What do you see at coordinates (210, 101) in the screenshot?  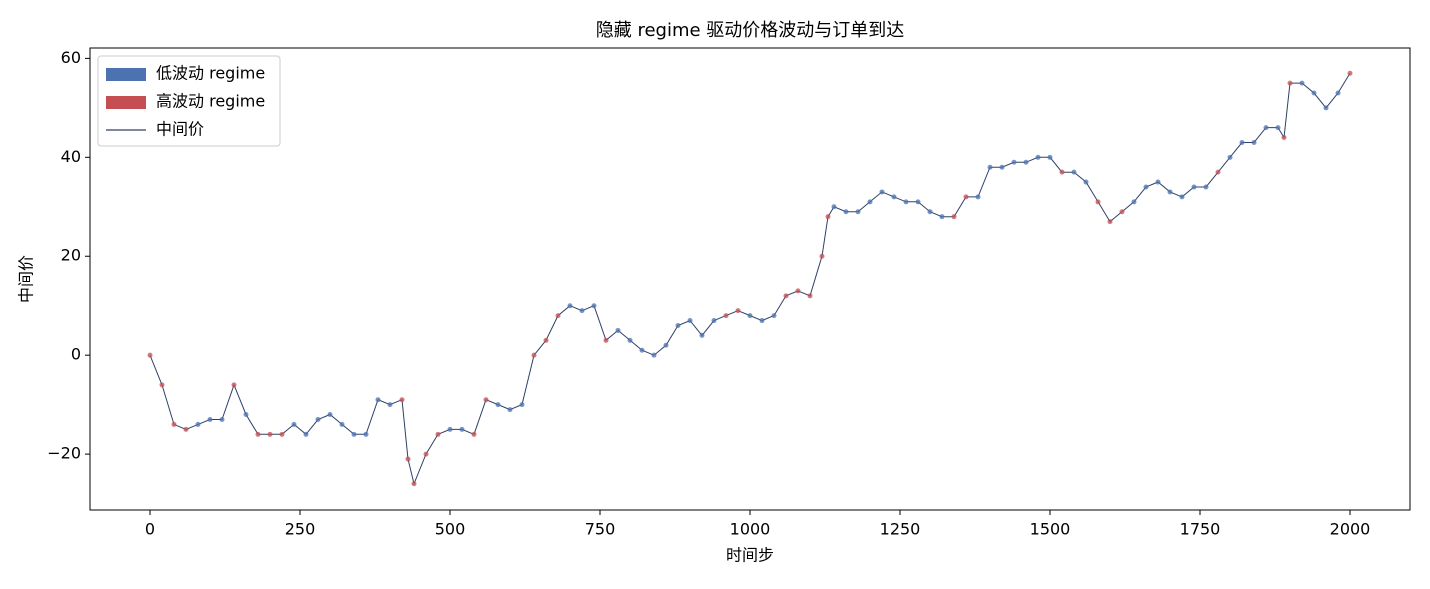 I see `legend-label: 高波动 regime` at bounding box center [210, 101].